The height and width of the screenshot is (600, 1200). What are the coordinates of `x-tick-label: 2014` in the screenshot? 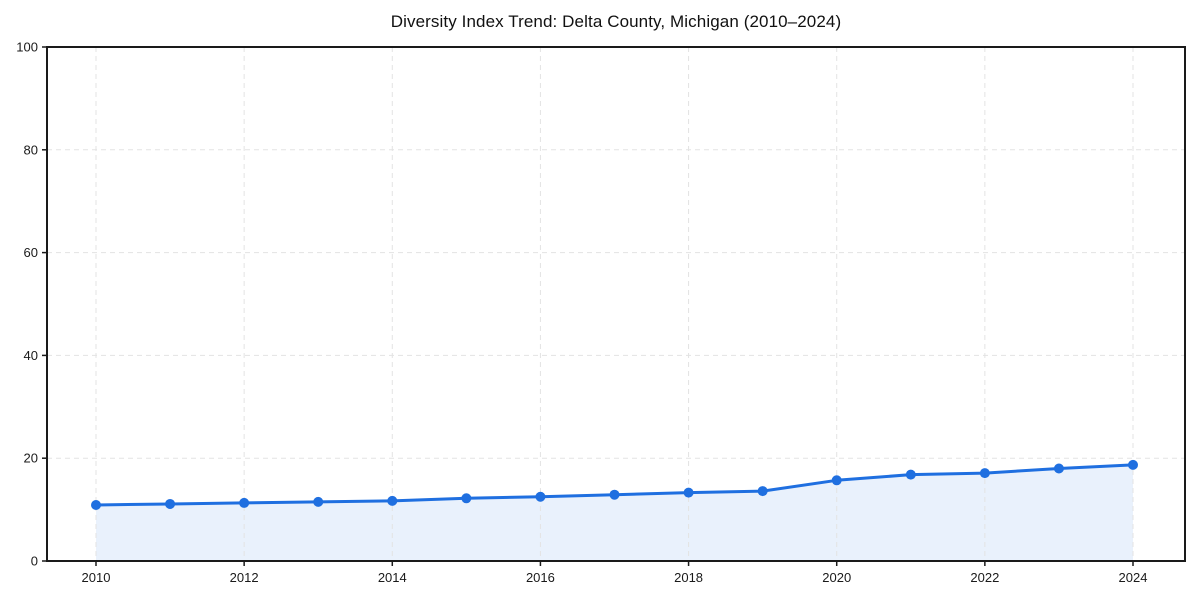 It's located at (392, 577).